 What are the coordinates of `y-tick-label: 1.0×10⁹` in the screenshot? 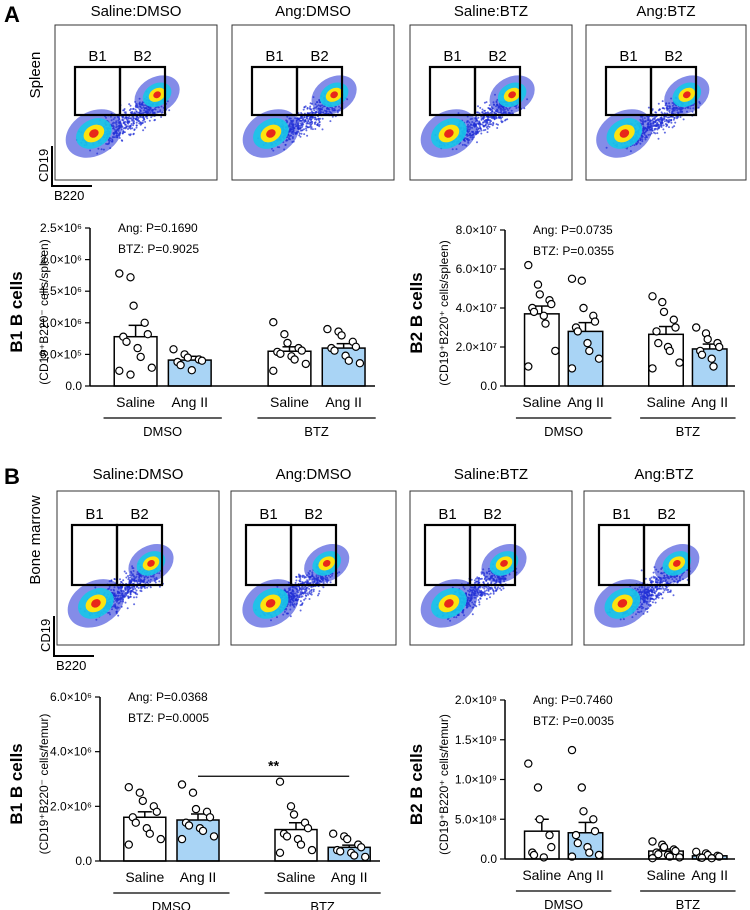 It's located at (476, 780).